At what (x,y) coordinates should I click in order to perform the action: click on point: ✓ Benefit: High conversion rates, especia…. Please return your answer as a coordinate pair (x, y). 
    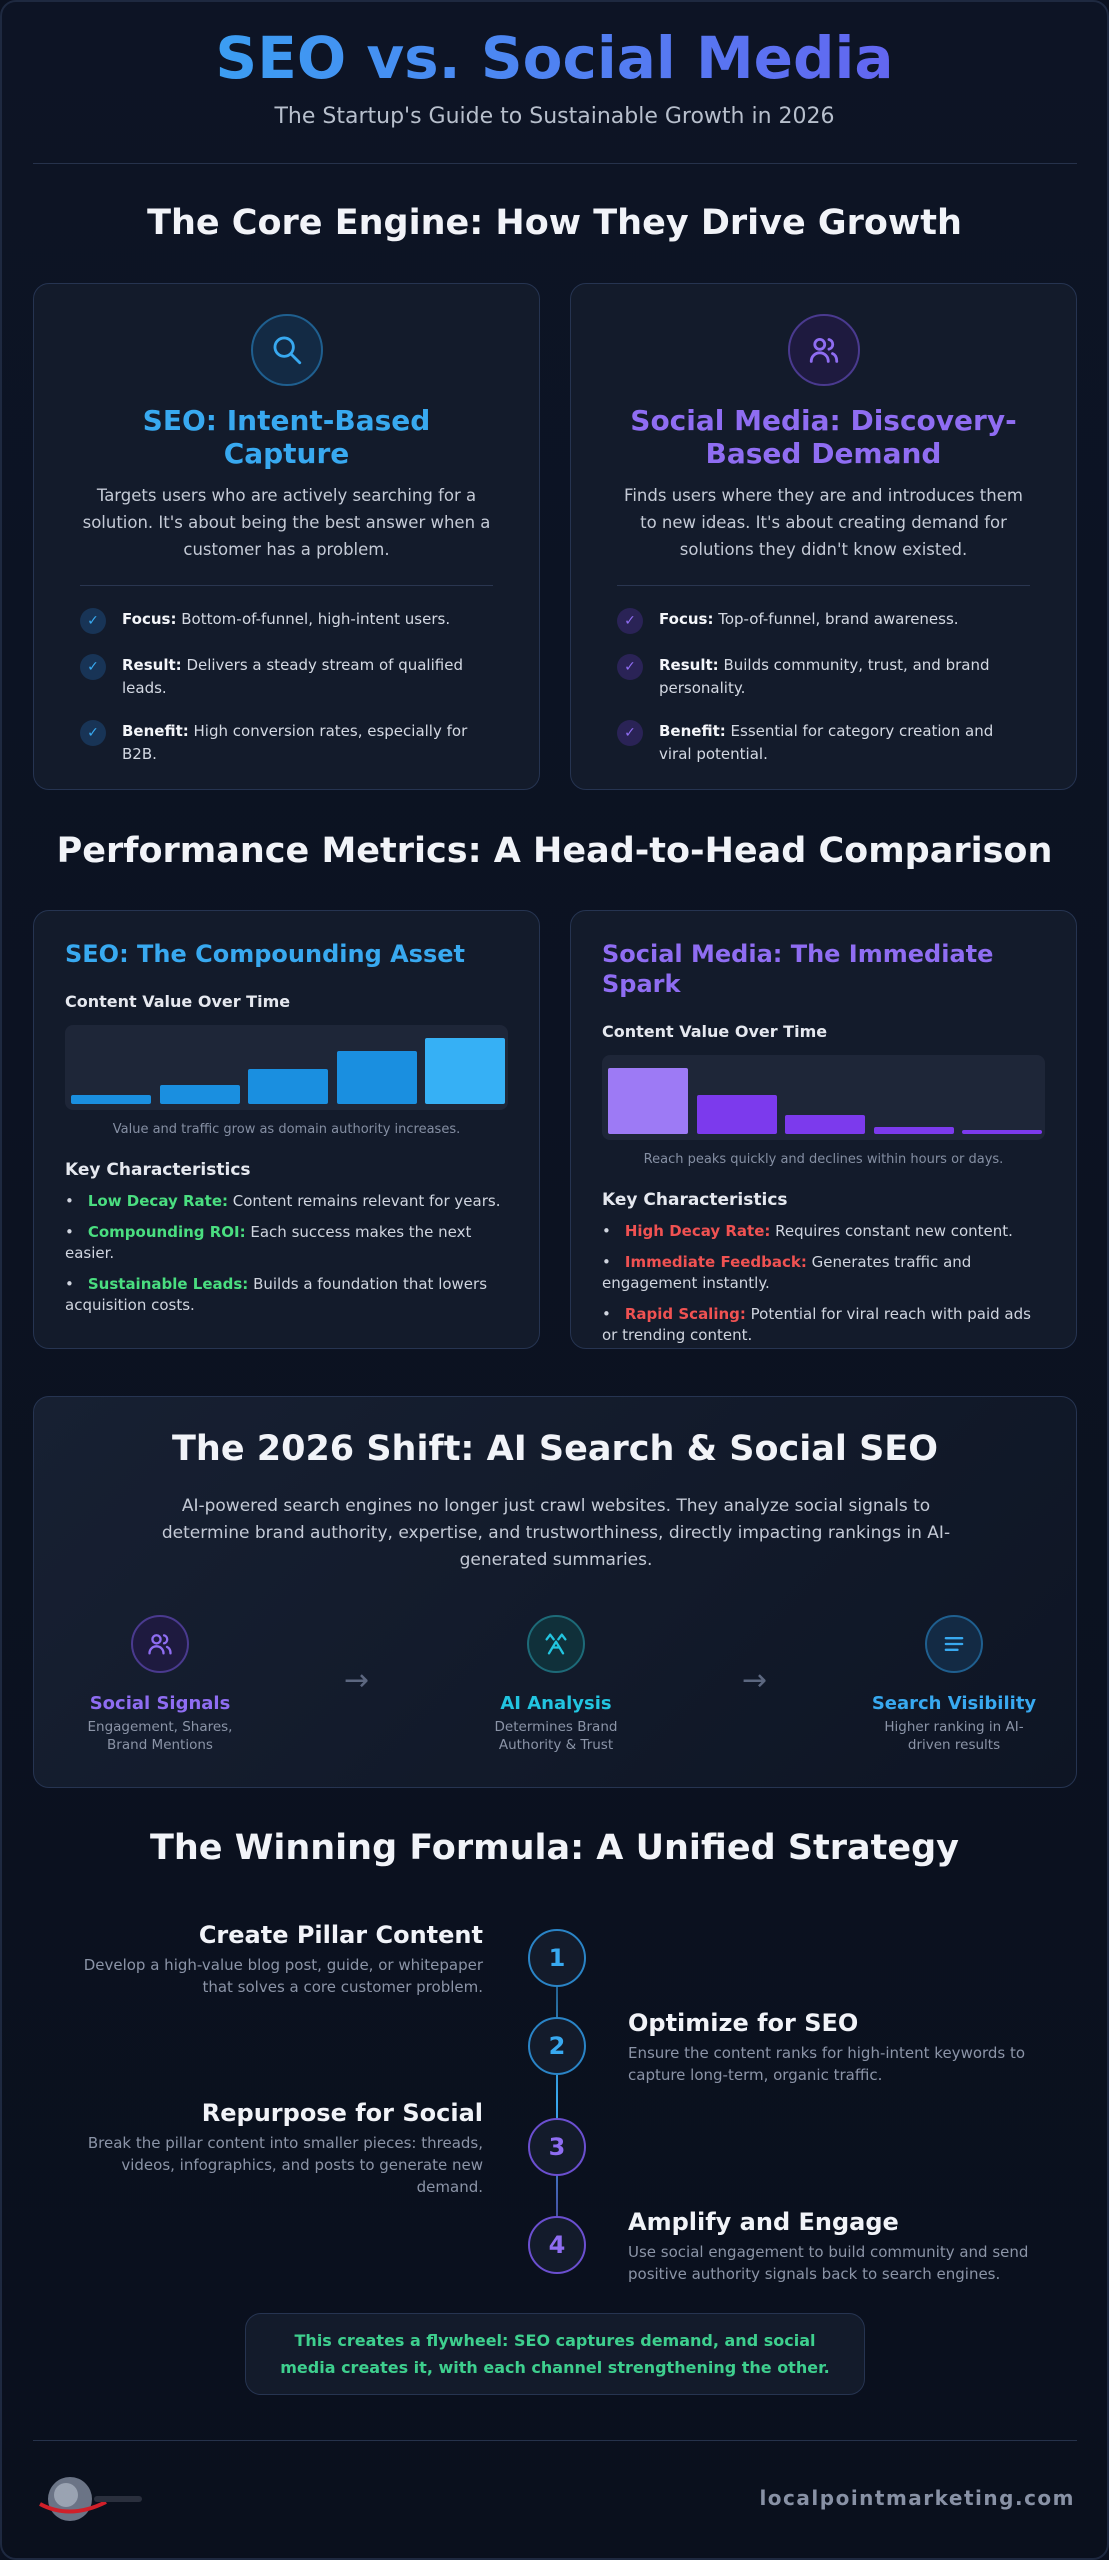
    Looking at the image, I should click on (286, 743).